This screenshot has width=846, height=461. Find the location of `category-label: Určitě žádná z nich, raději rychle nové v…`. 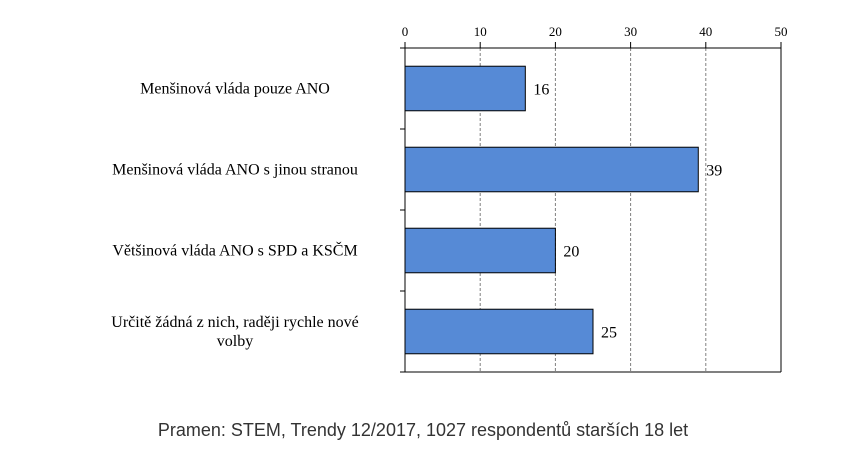

category-label: Určitě žádná z nich, raději rychle nové v… is located at coordinates (234, 332).